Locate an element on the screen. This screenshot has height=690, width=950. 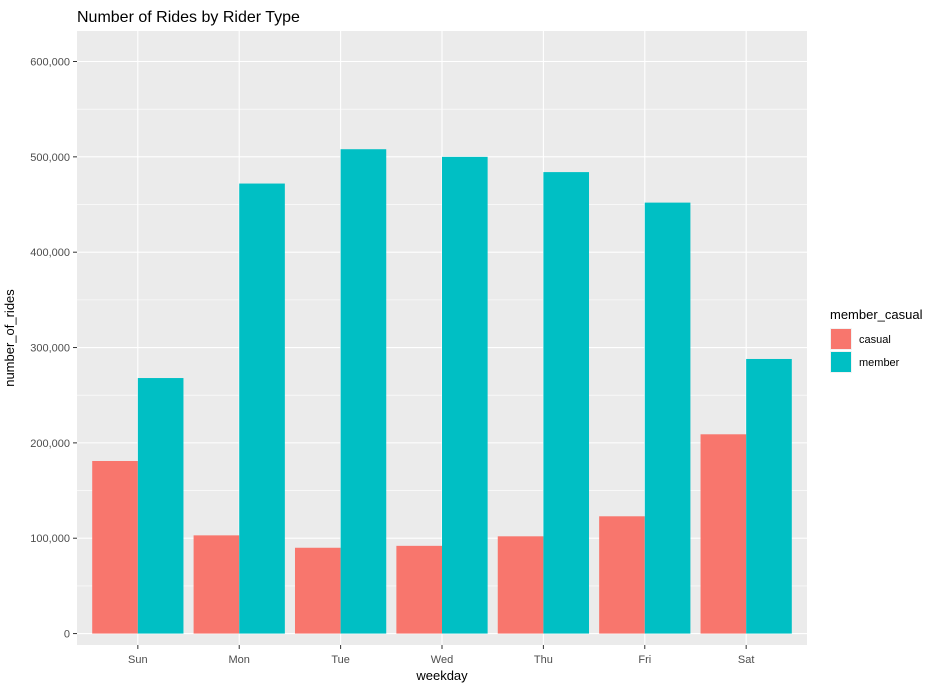
y-tick-label: 300,000 is located at coordinates (50, 349).